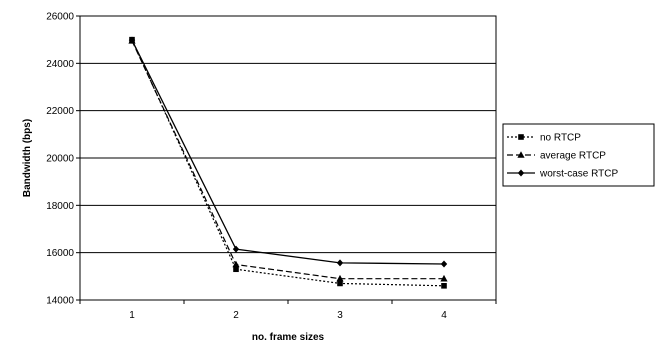 The image size is (659, 344). What do you see at coordinates (288, 310) in the screenshot?
I see `x-axis: 1 2 3 4` at bounding box center [288, 310].